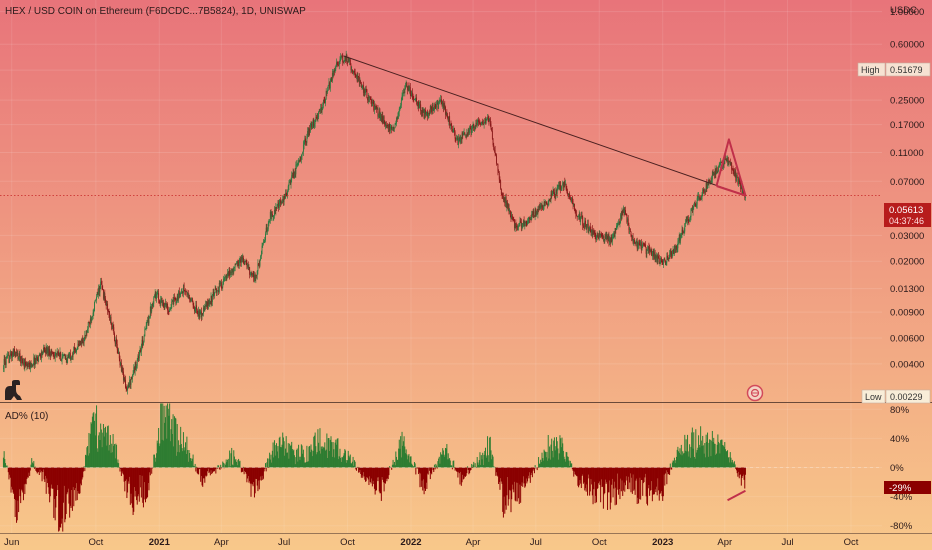  I want to click on price-tick-label: 0.07000, so click(907, 182).